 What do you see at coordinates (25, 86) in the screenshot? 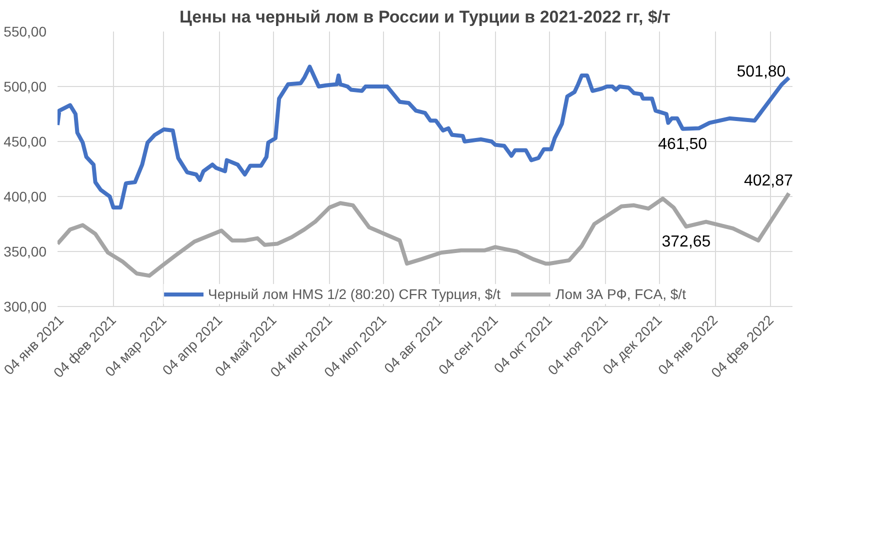
I see `y-tick-label: 500,00` at bounding box center [25, 86].